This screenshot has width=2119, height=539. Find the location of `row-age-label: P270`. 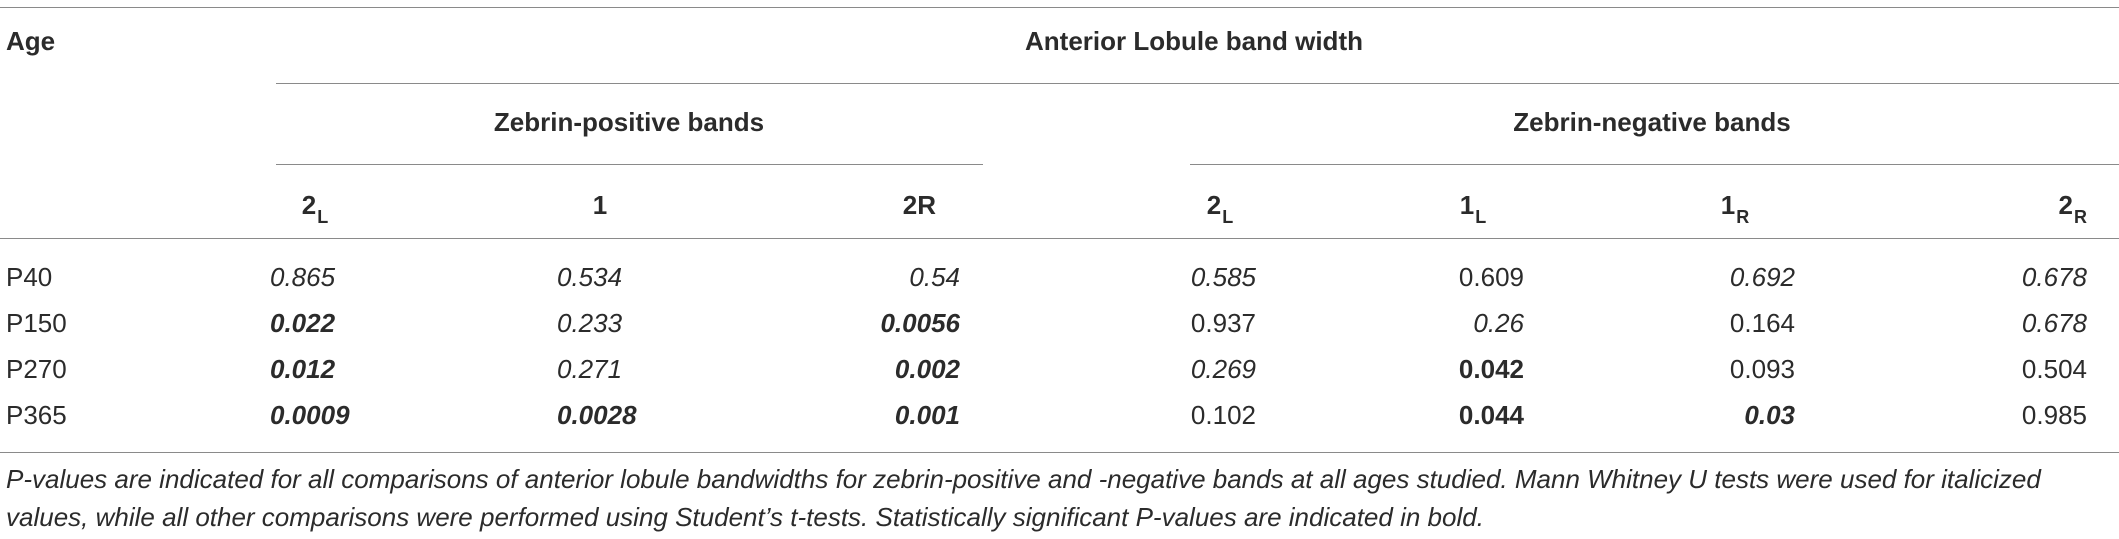

row-age-label: P270 is located at coordinates (36, 369).